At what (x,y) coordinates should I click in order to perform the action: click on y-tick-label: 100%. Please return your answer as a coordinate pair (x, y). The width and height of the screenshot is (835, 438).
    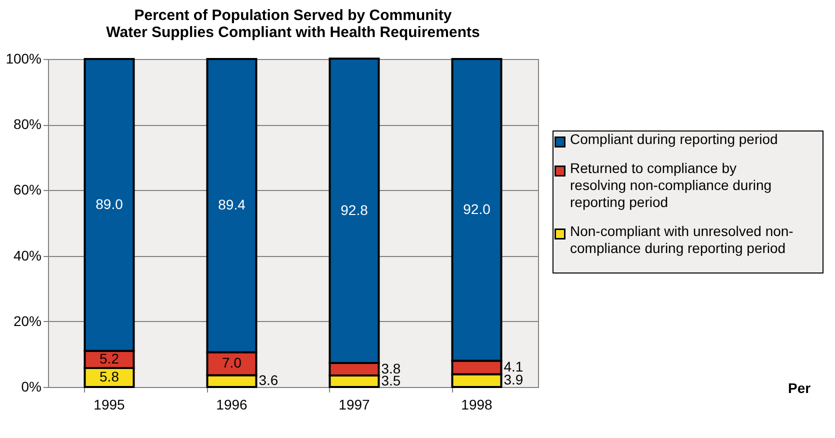
    Looking at the image, I should click on (24, 58).